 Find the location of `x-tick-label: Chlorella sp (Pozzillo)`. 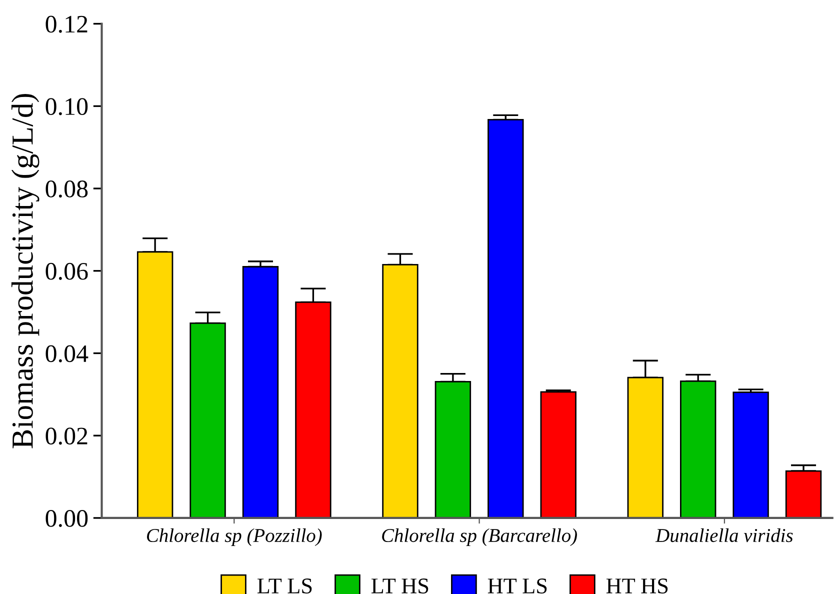

x-tick-label: Chlorella sp (Pozzillo) is located at coordinates (234, 537).